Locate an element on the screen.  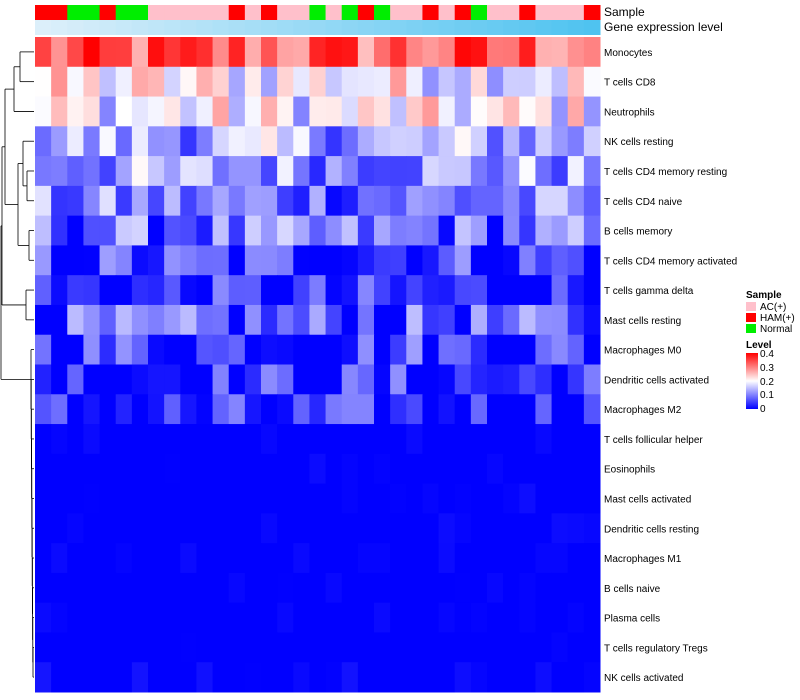
row-label: NK cells activated is located at coordinates (643, 678).